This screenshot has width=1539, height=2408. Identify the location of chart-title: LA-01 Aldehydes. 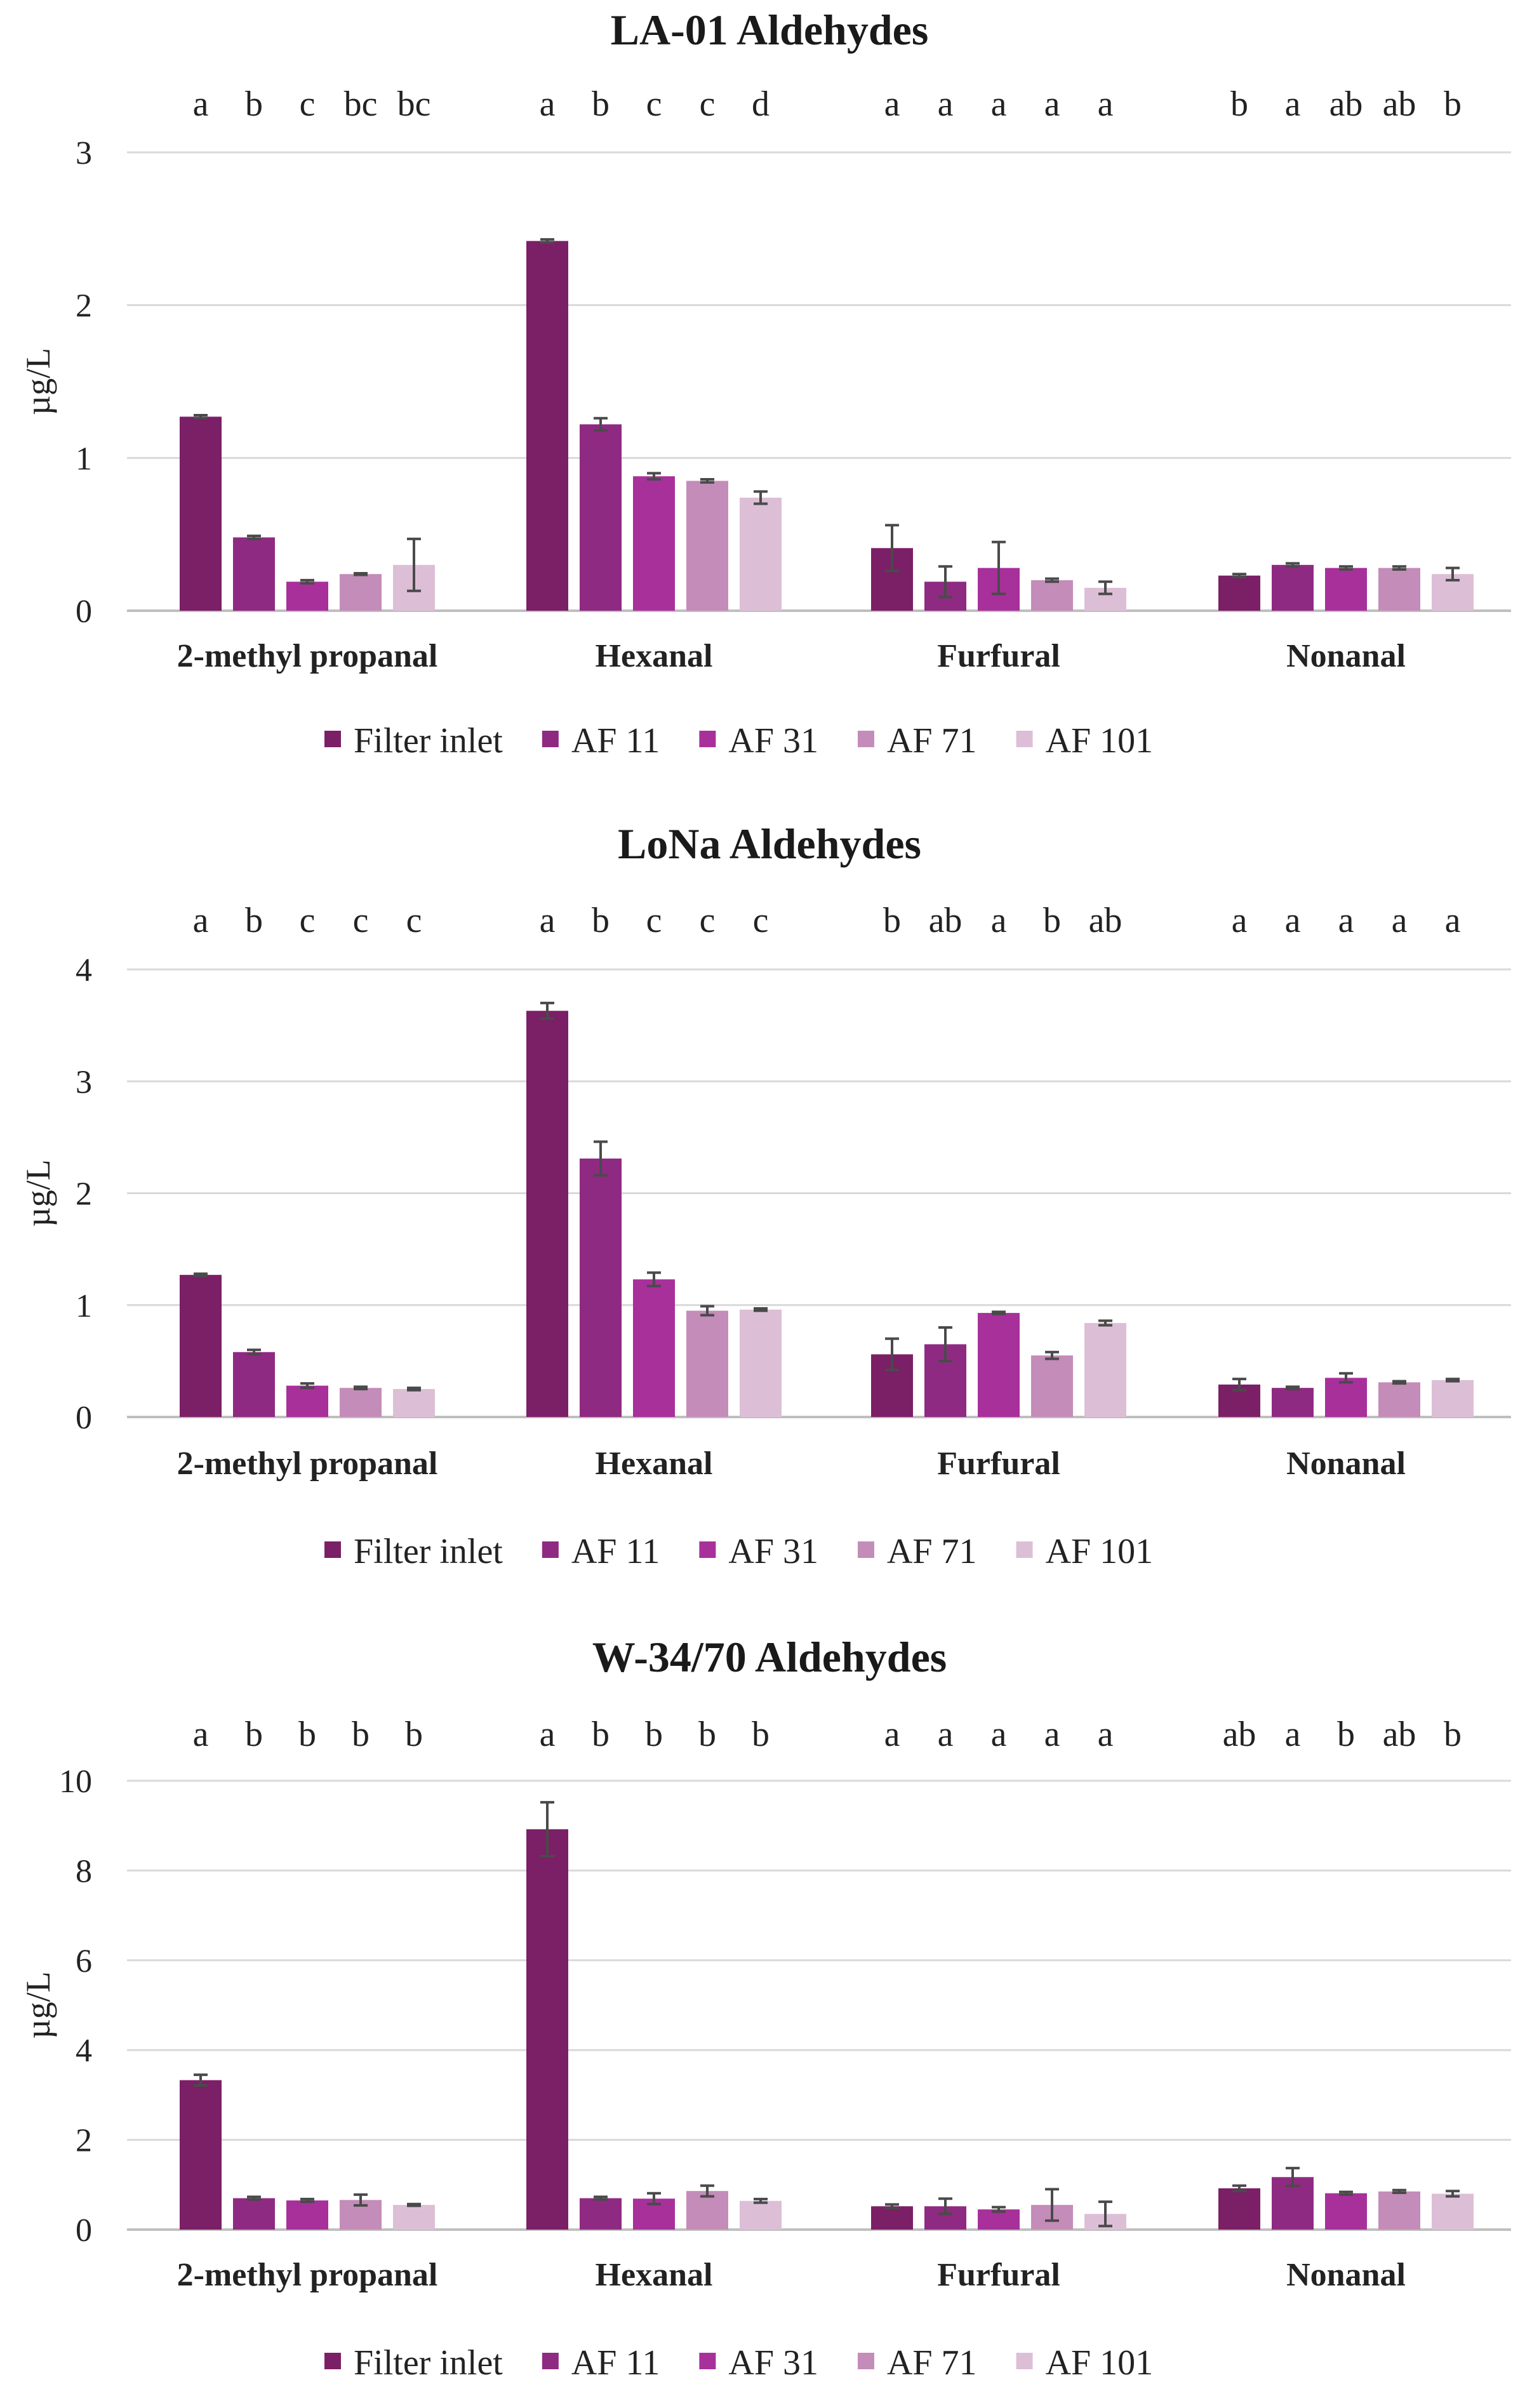
(770, 30).